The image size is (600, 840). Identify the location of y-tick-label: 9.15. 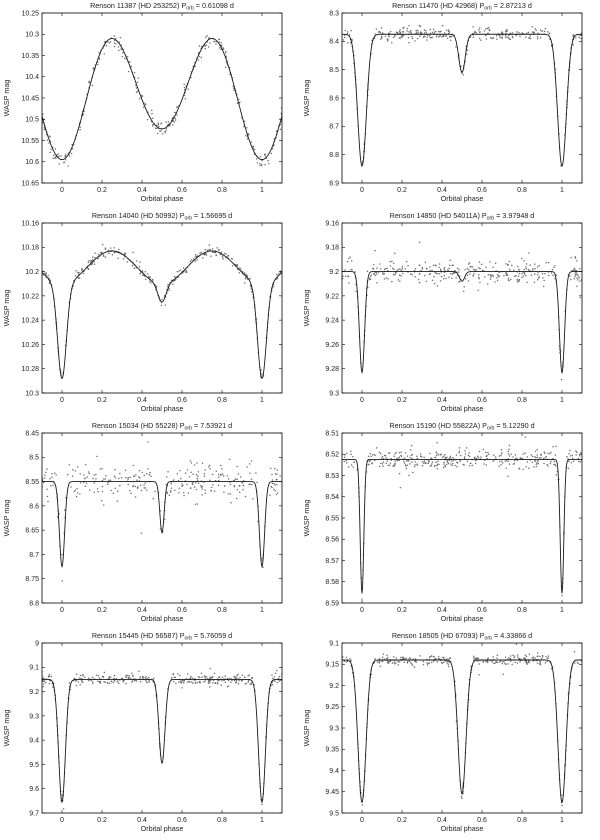
(332, 665).